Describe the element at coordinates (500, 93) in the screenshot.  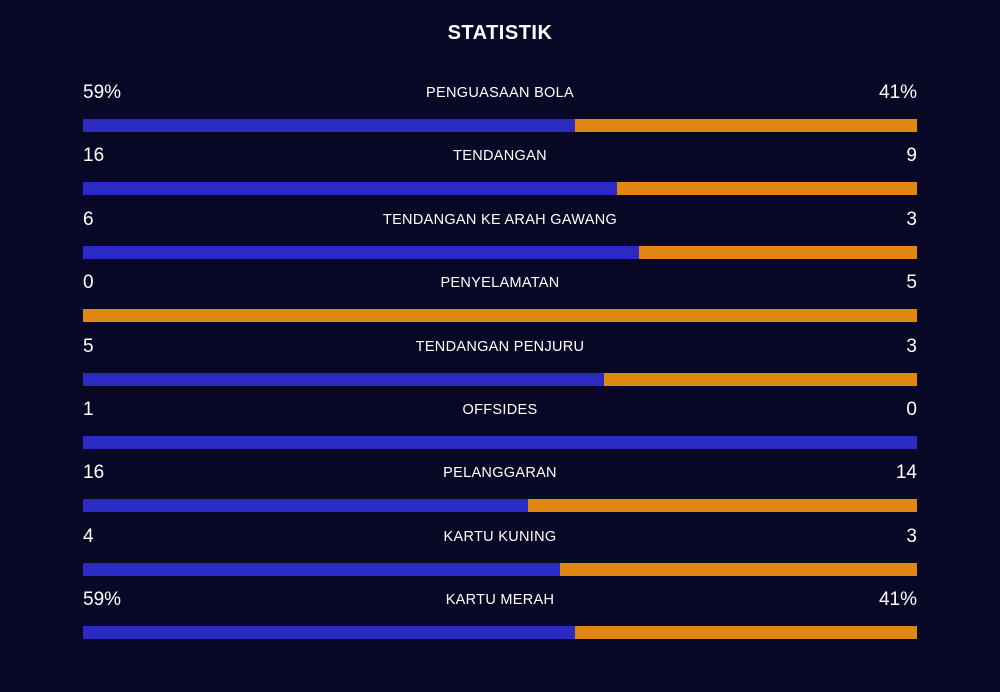
I see `stat-label: PENGUASAAN BOLA` at that location.